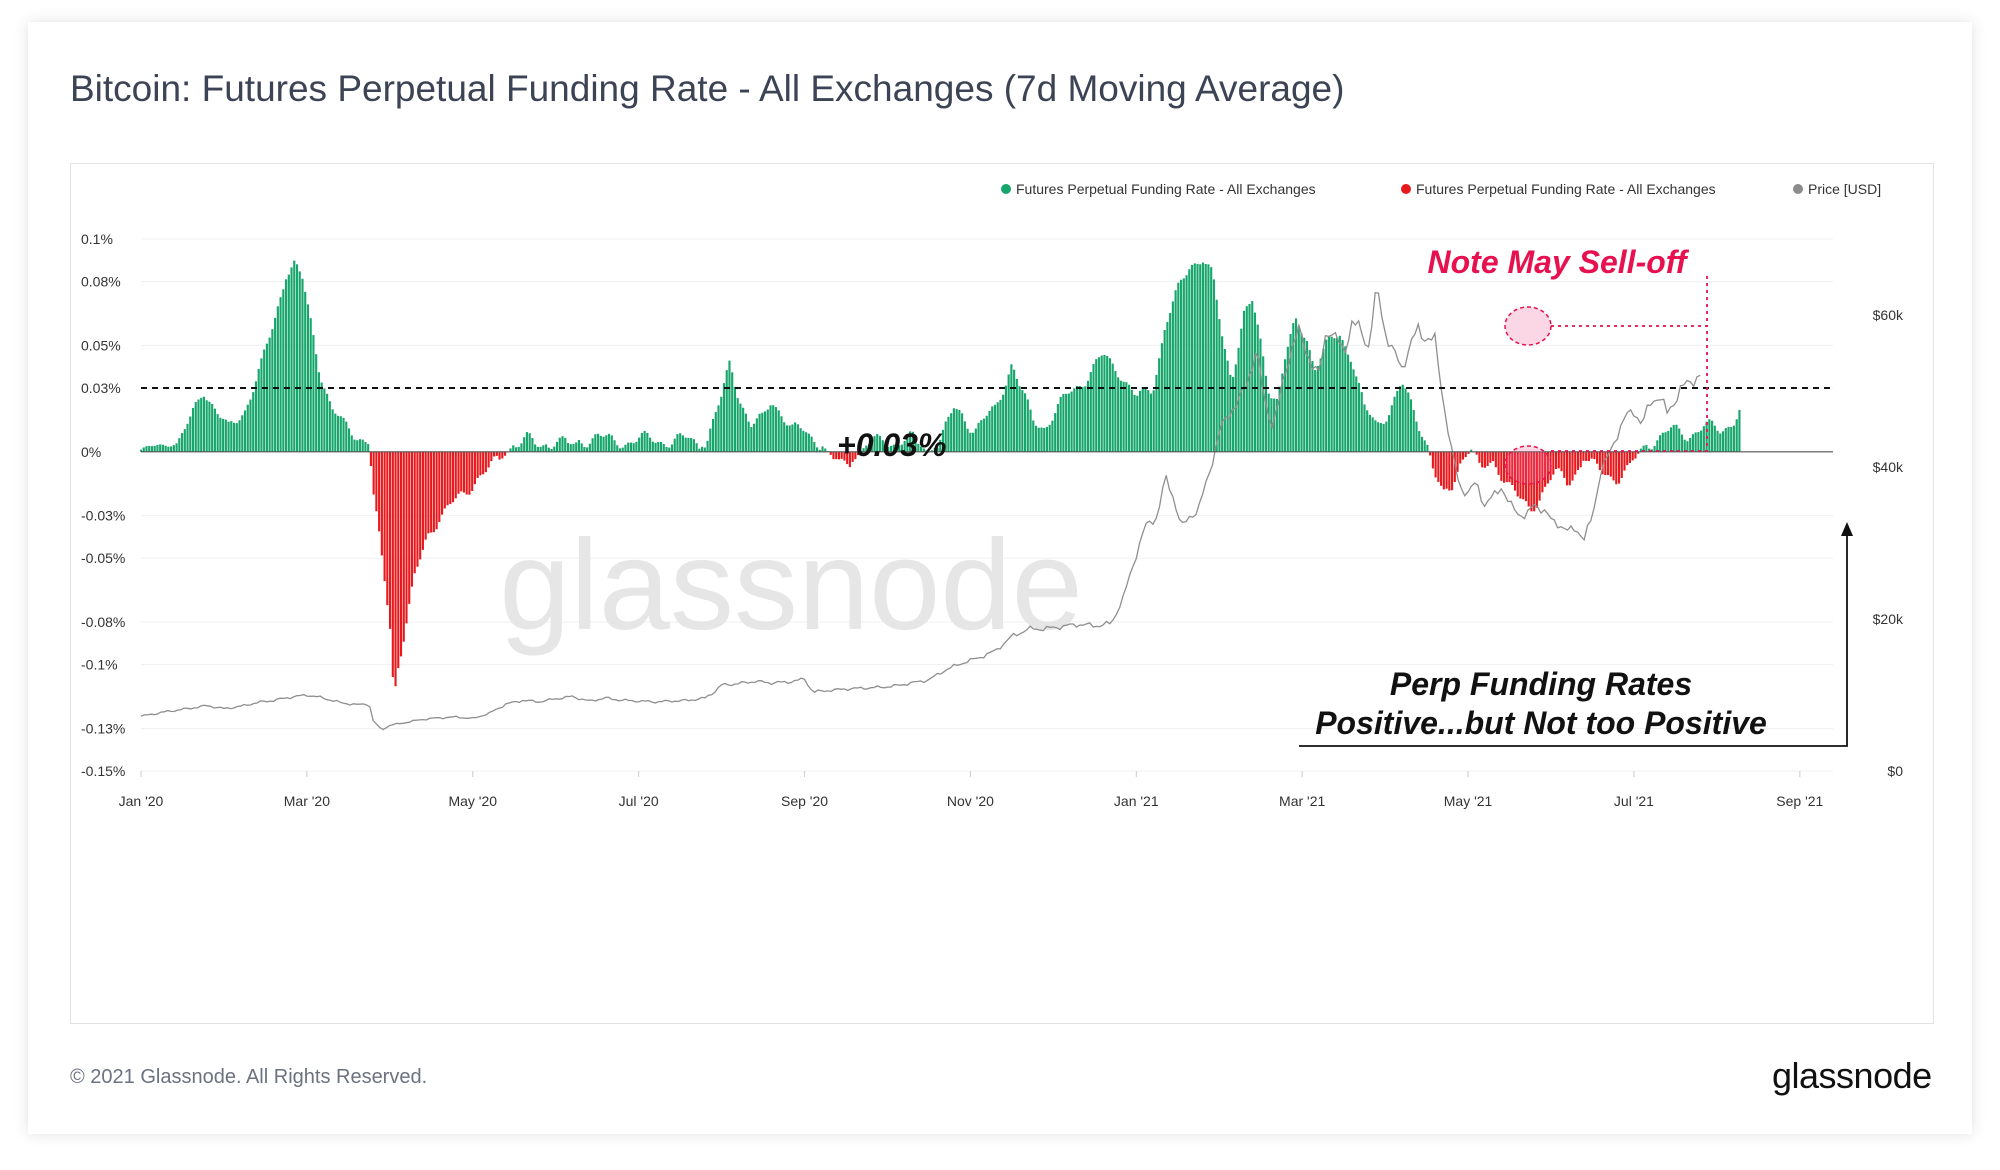 This screenshot has width=2000, height=1170. What do you see at coordinates (101, 282) in the screenshot?
I see `y-left-tick-label: 0.08%` at bounding box center [101, 282].